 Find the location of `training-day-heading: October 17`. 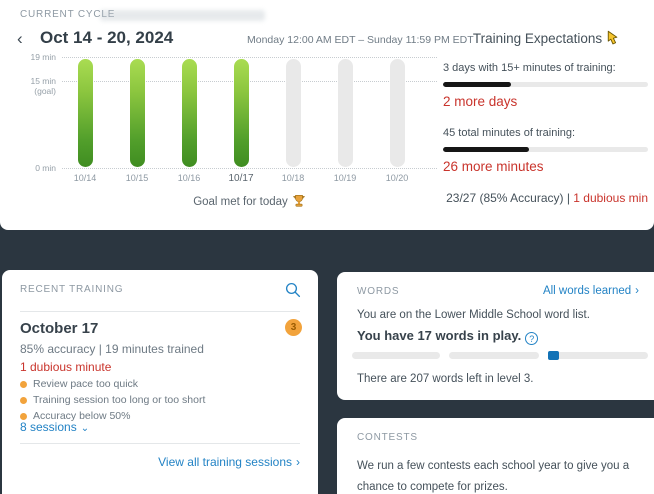

training-day-heading: October 17 is located at coordinates (59, 328).